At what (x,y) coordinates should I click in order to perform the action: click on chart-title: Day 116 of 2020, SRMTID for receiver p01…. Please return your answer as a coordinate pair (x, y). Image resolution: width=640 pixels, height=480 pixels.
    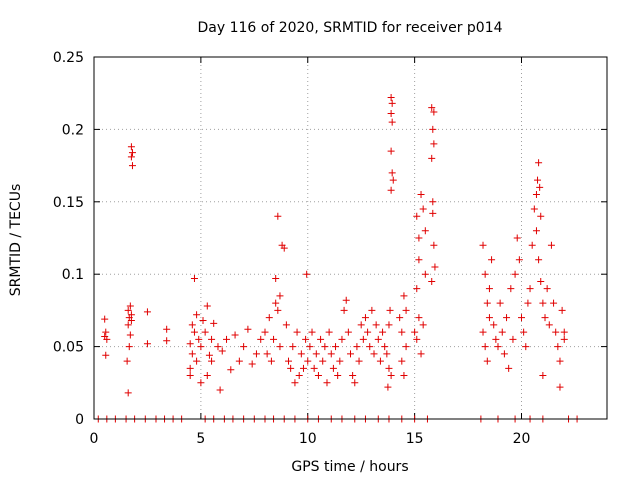
    Looking at the image, I should click on (349, 28).